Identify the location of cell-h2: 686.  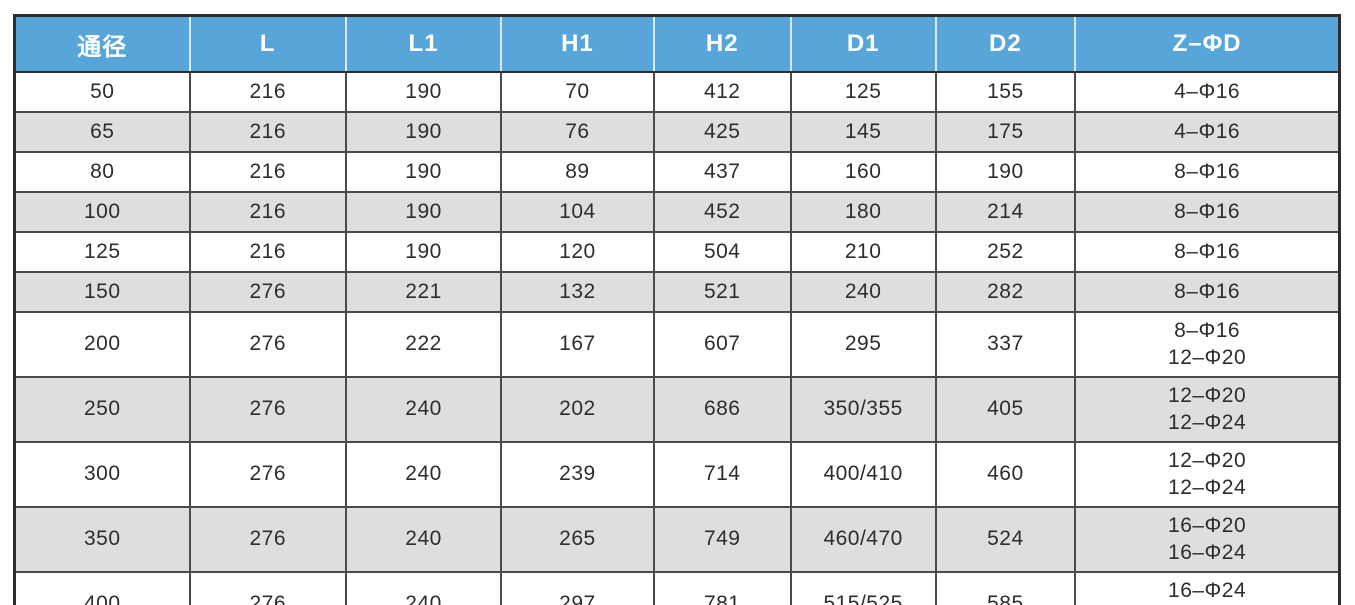
(722, 409).